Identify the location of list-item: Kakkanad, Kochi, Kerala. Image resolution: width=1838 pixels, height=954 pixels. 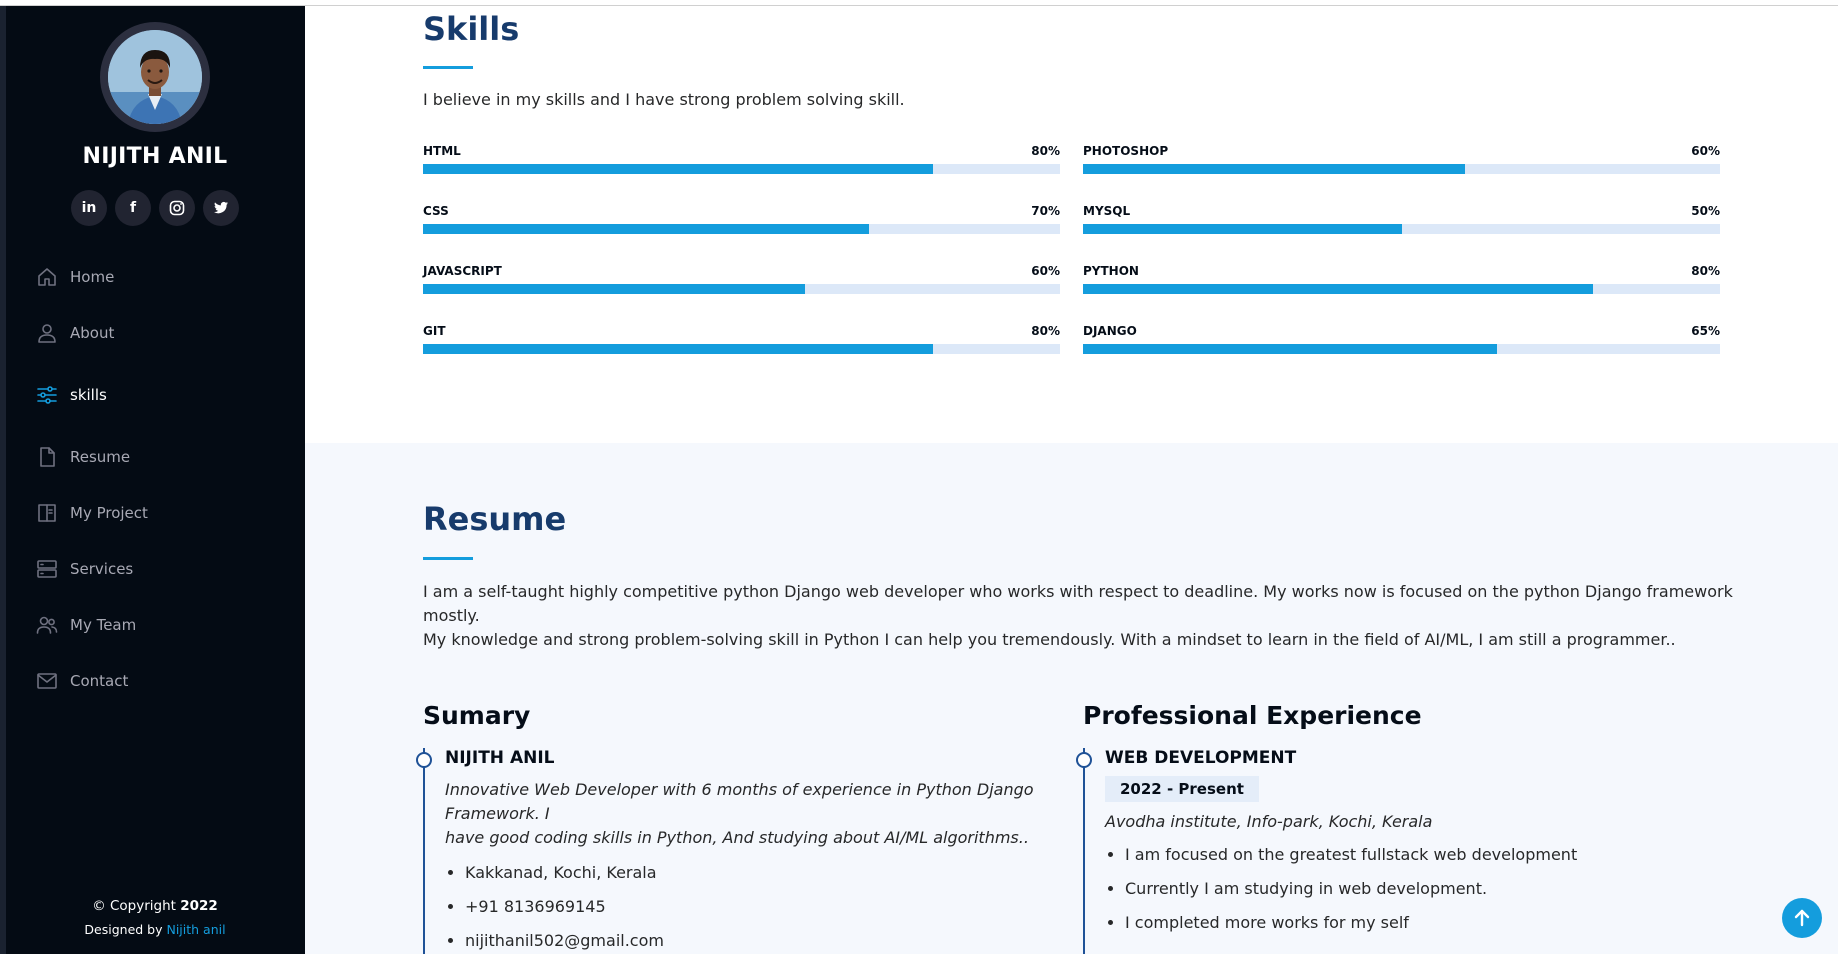
(764, 873).